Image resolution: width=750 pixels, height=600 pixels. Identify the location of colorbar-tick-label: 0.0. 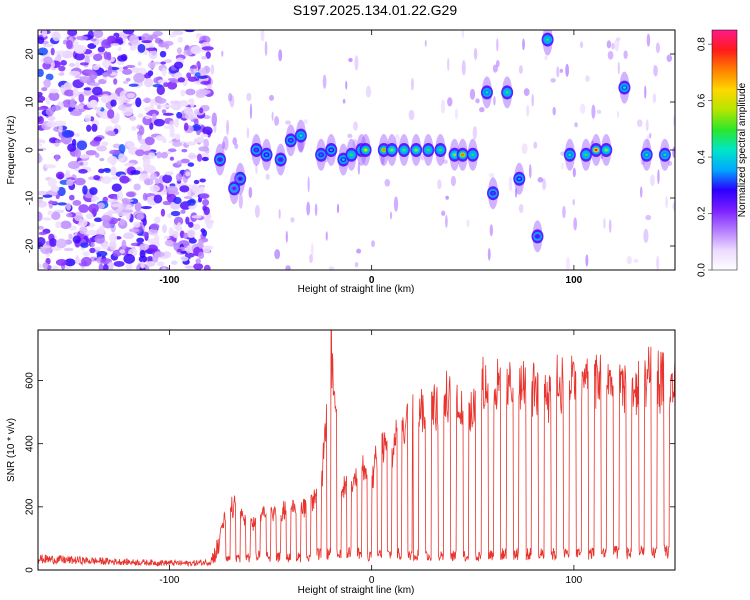
(702, 270).